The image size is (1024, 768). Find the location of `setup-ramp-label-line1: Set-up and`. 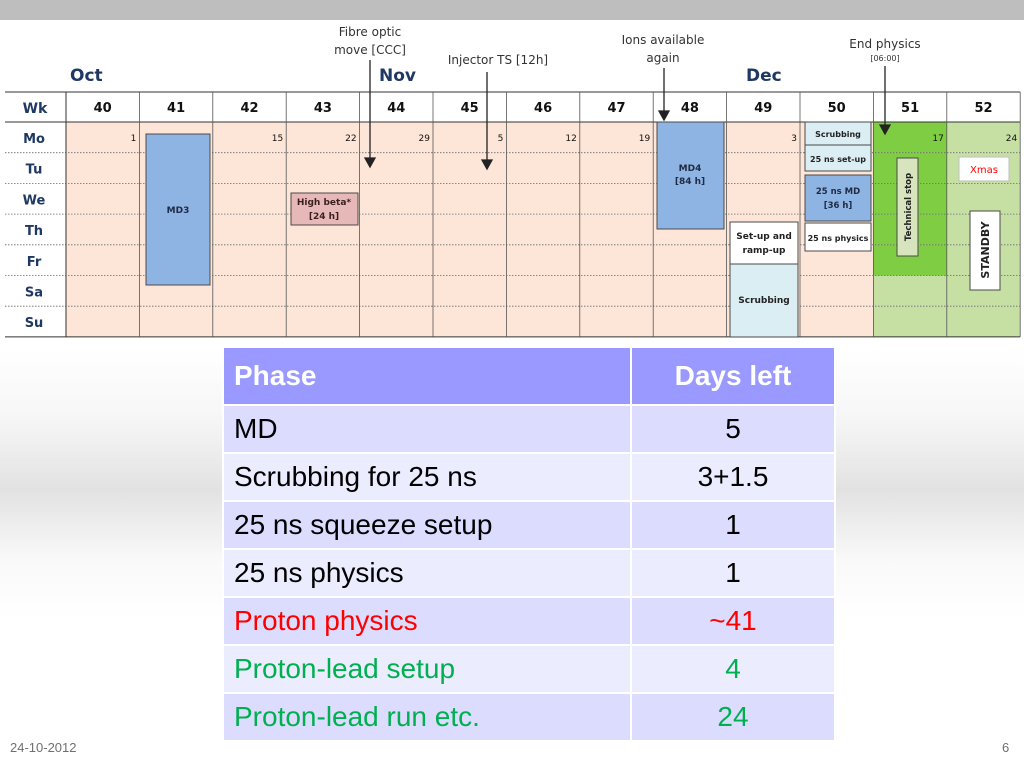

setup-ramp-label-line1: Set-up and is located at coordinates (764, 237).